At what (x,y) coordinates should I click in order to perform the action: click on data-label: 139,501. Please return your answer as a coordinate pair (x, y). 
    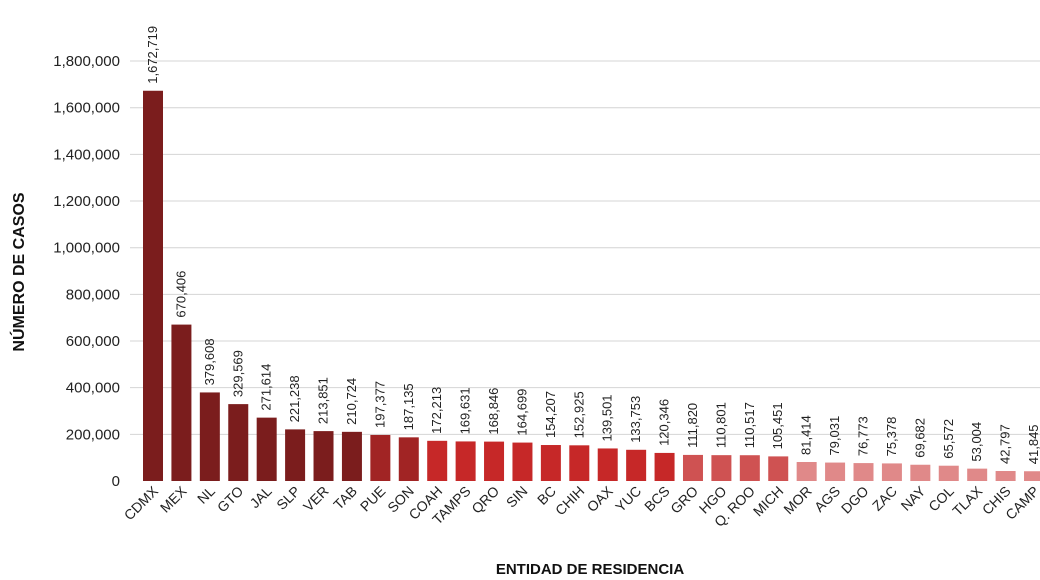
    Looking at the image, I should click on (607, 417).